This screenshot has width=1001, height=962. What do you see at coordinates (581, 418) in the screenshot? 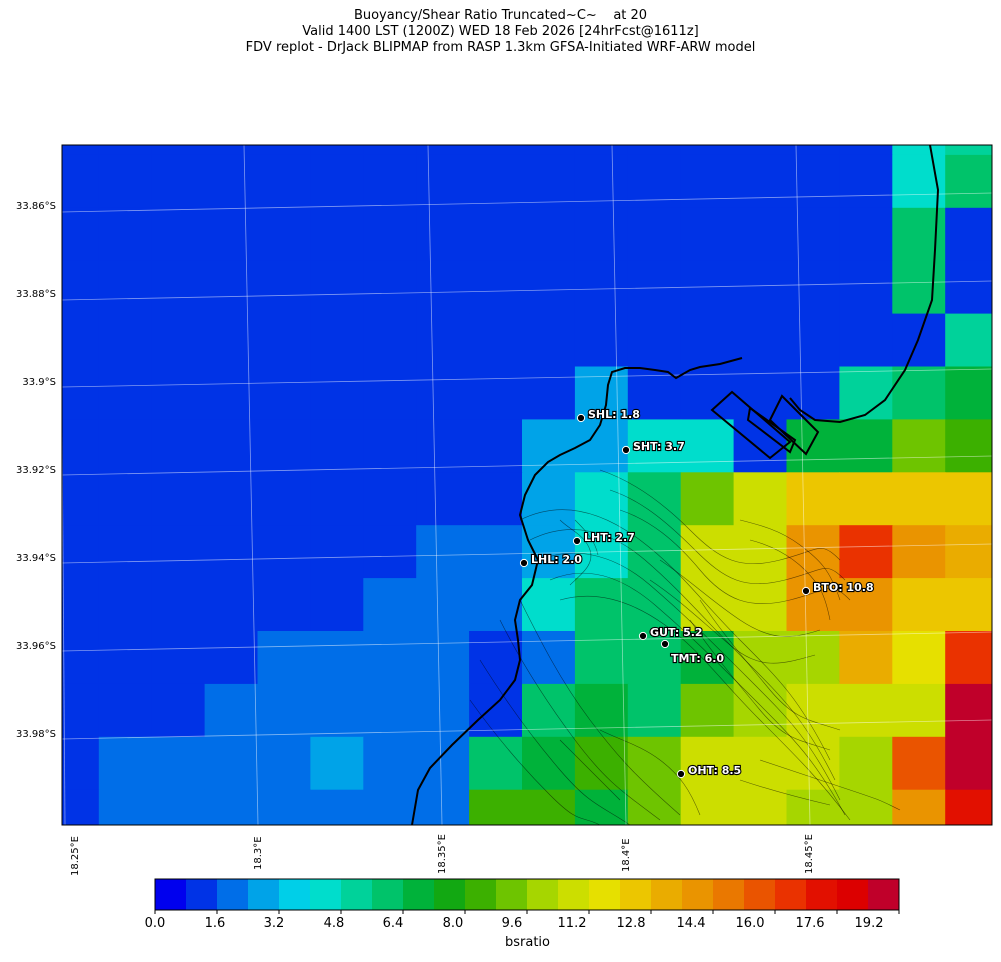
I see `station-marker-shl` at bounding box center [581, 418].